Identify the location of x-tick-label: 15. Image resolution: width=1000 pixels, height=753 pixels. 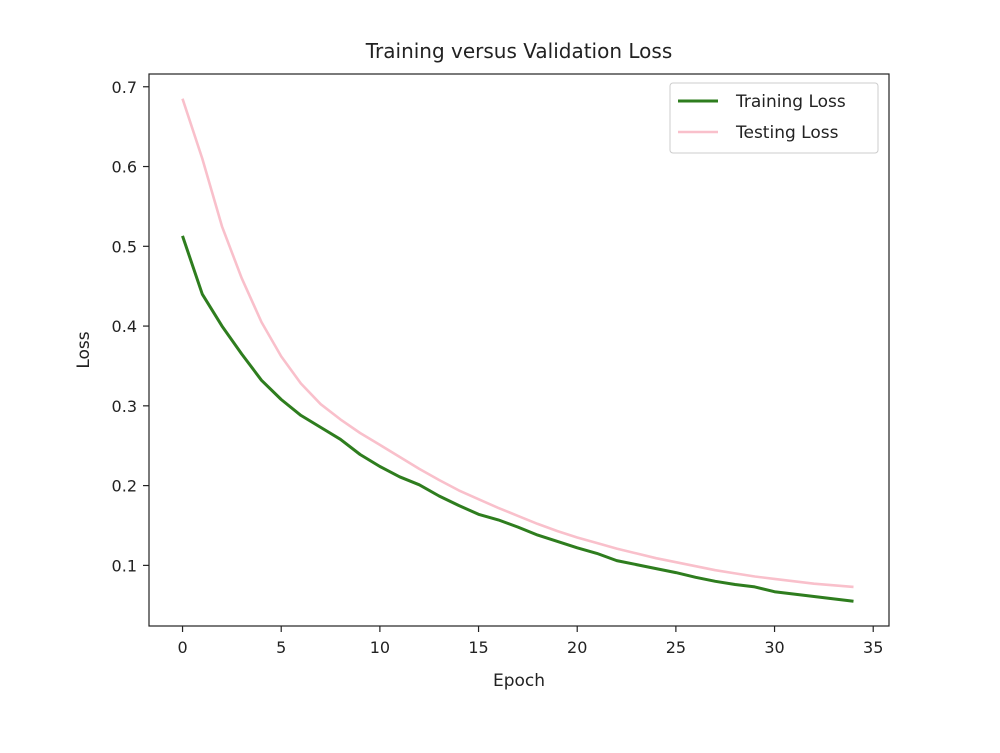
(478, 647).